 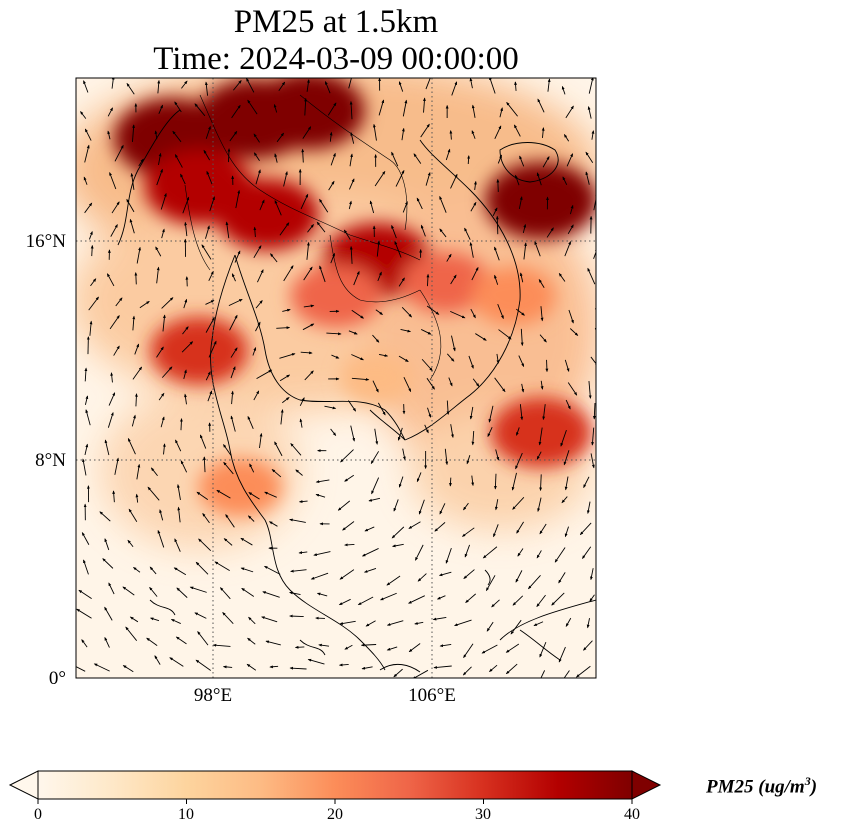 What do you see at coordinates (483, 814) in the screenshot?
I see `colorbar-tick-30: 30` at bounding box center [483, 814].